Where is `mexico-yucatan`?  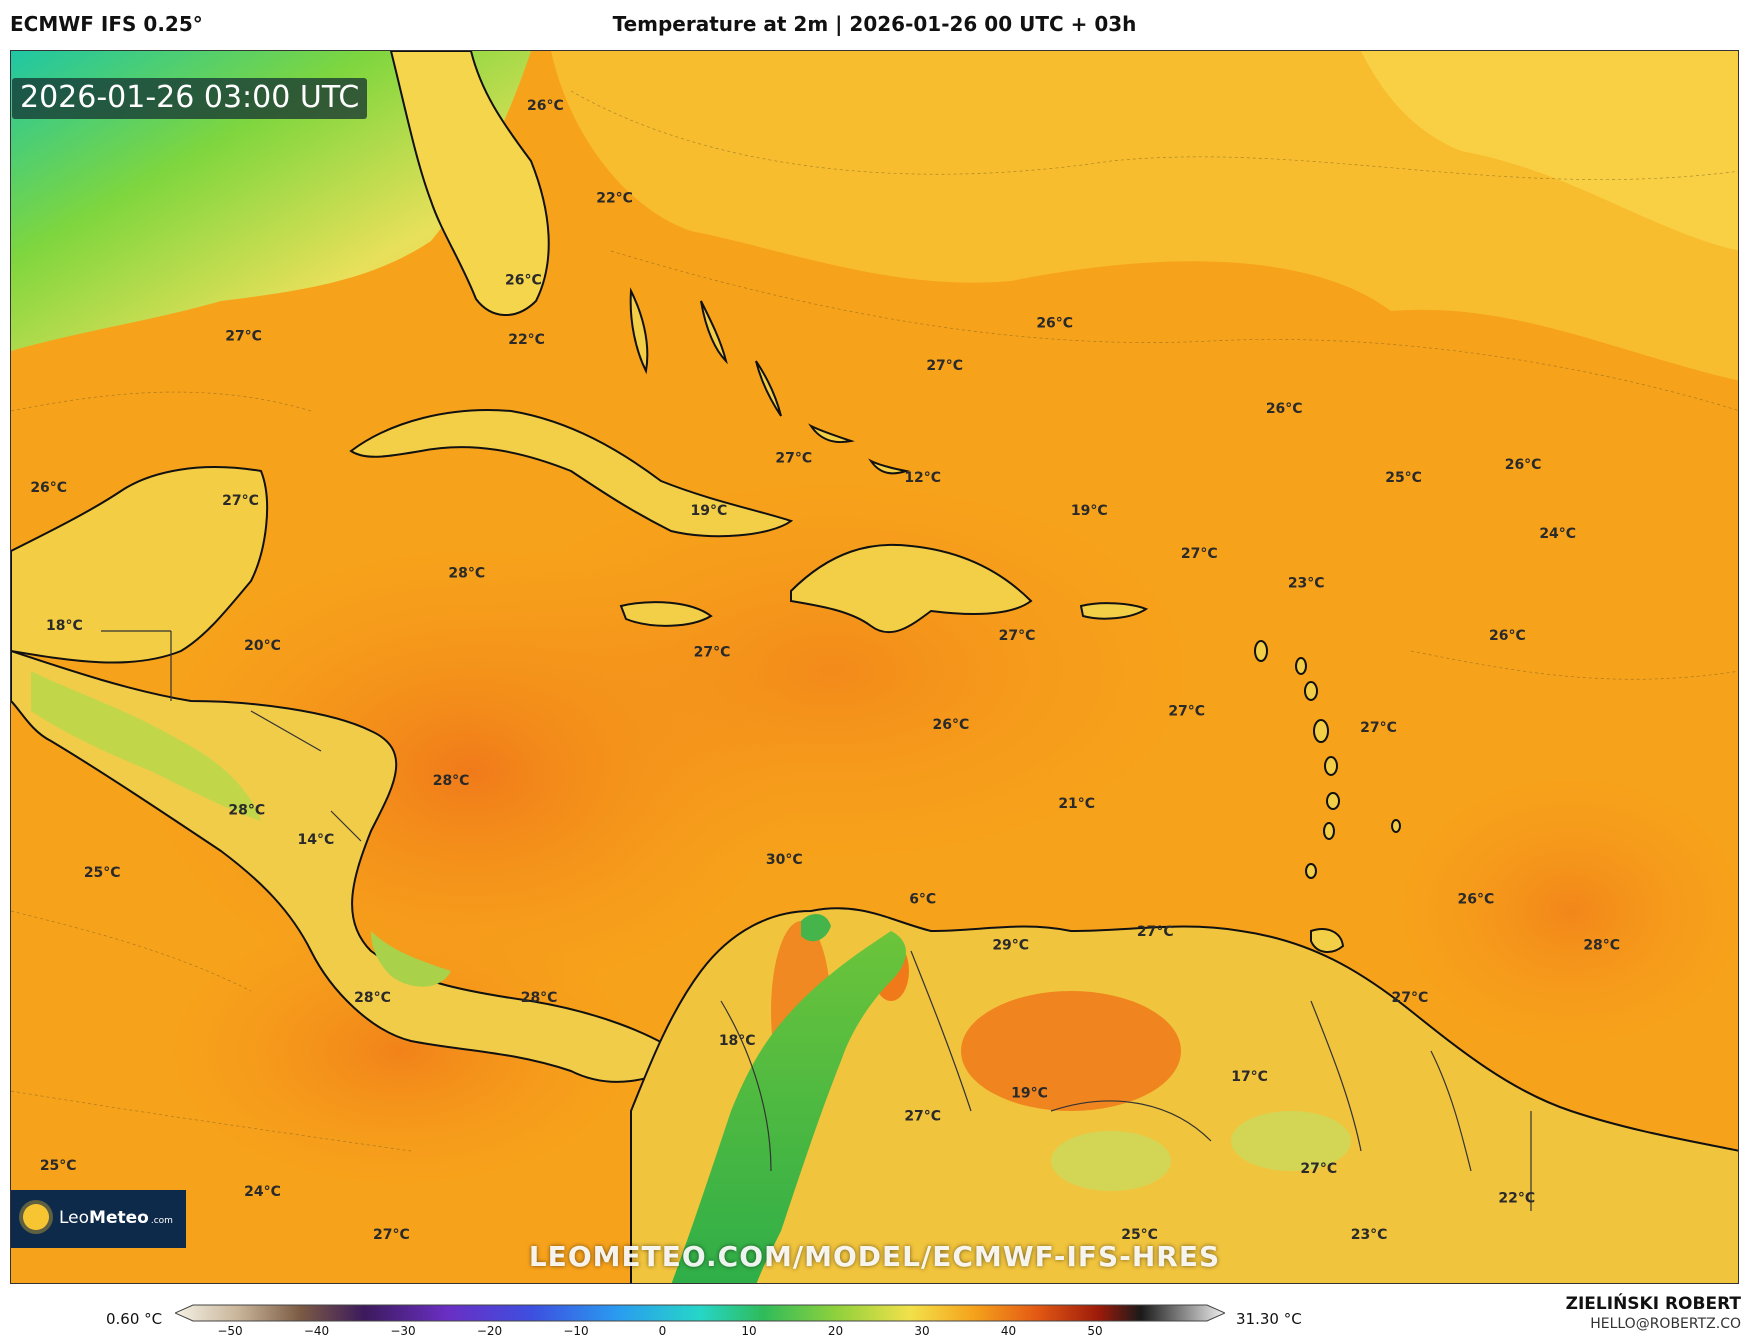
mexico-yucatan is located at coordinates (140, 565).